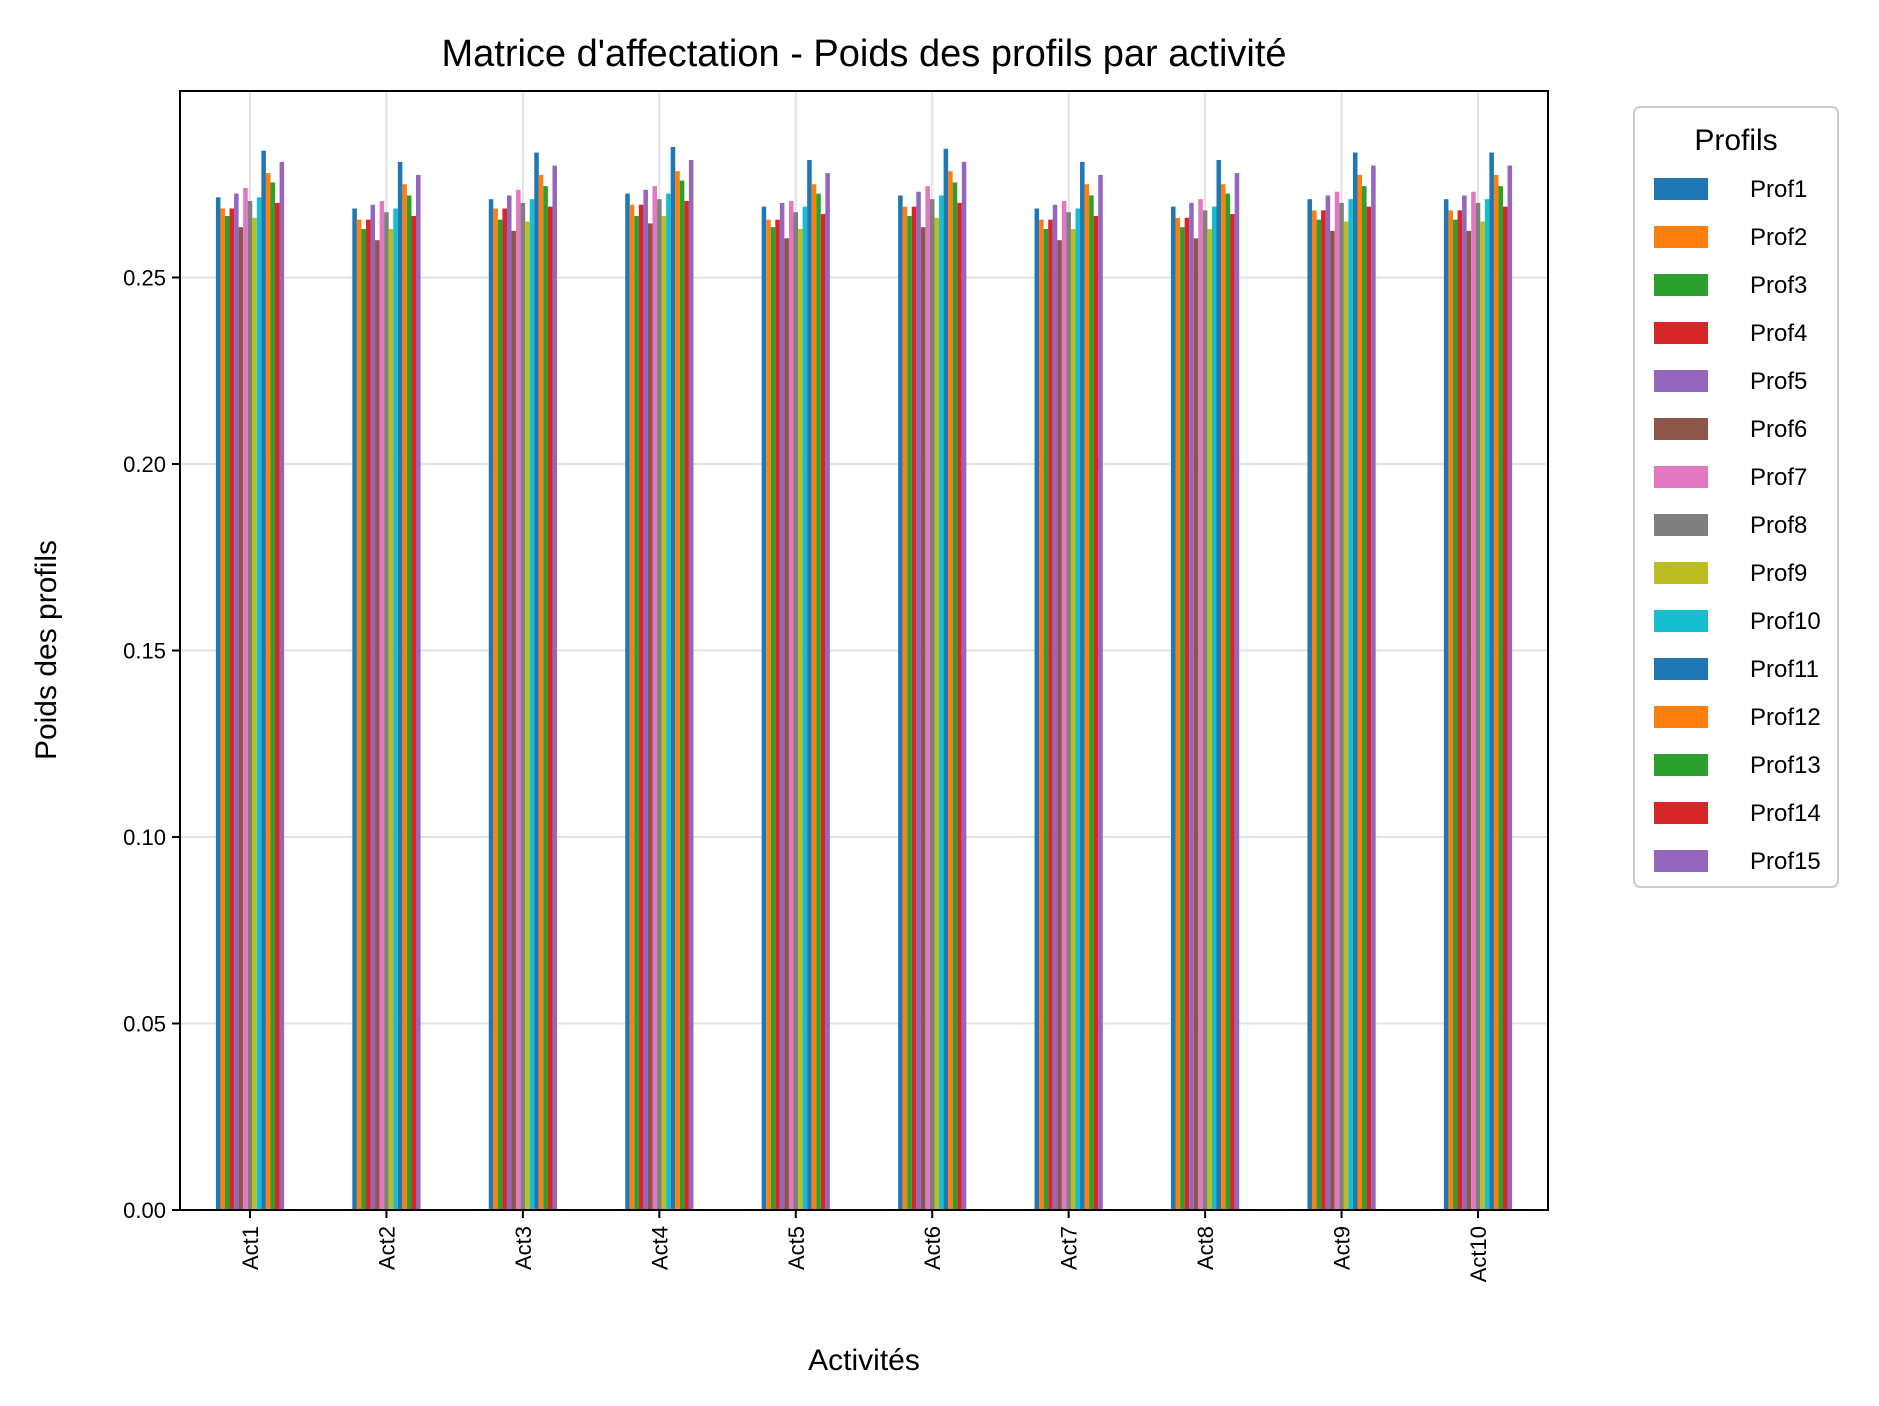 This screenshot has height=1406, width=1879. Describe the element at coordinates (550, 708) in the screenshot. I see `bar-Prof14-Act3` at that location.